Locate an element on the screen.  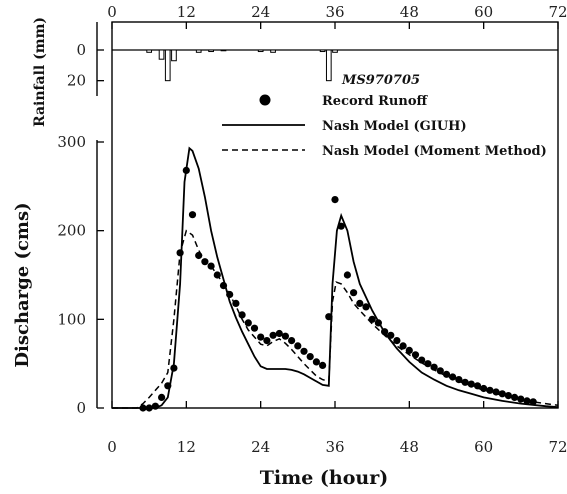
rainfall-tick-label: 20 is located at coordinates (76, 81).